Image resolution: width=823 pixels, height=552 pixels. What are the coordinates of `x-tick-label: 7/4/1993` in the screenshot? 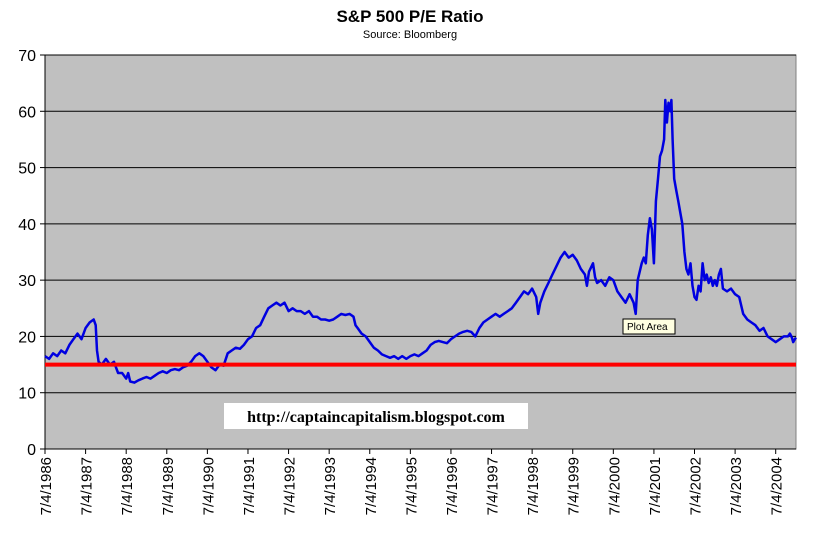 It's located at (330, 486).